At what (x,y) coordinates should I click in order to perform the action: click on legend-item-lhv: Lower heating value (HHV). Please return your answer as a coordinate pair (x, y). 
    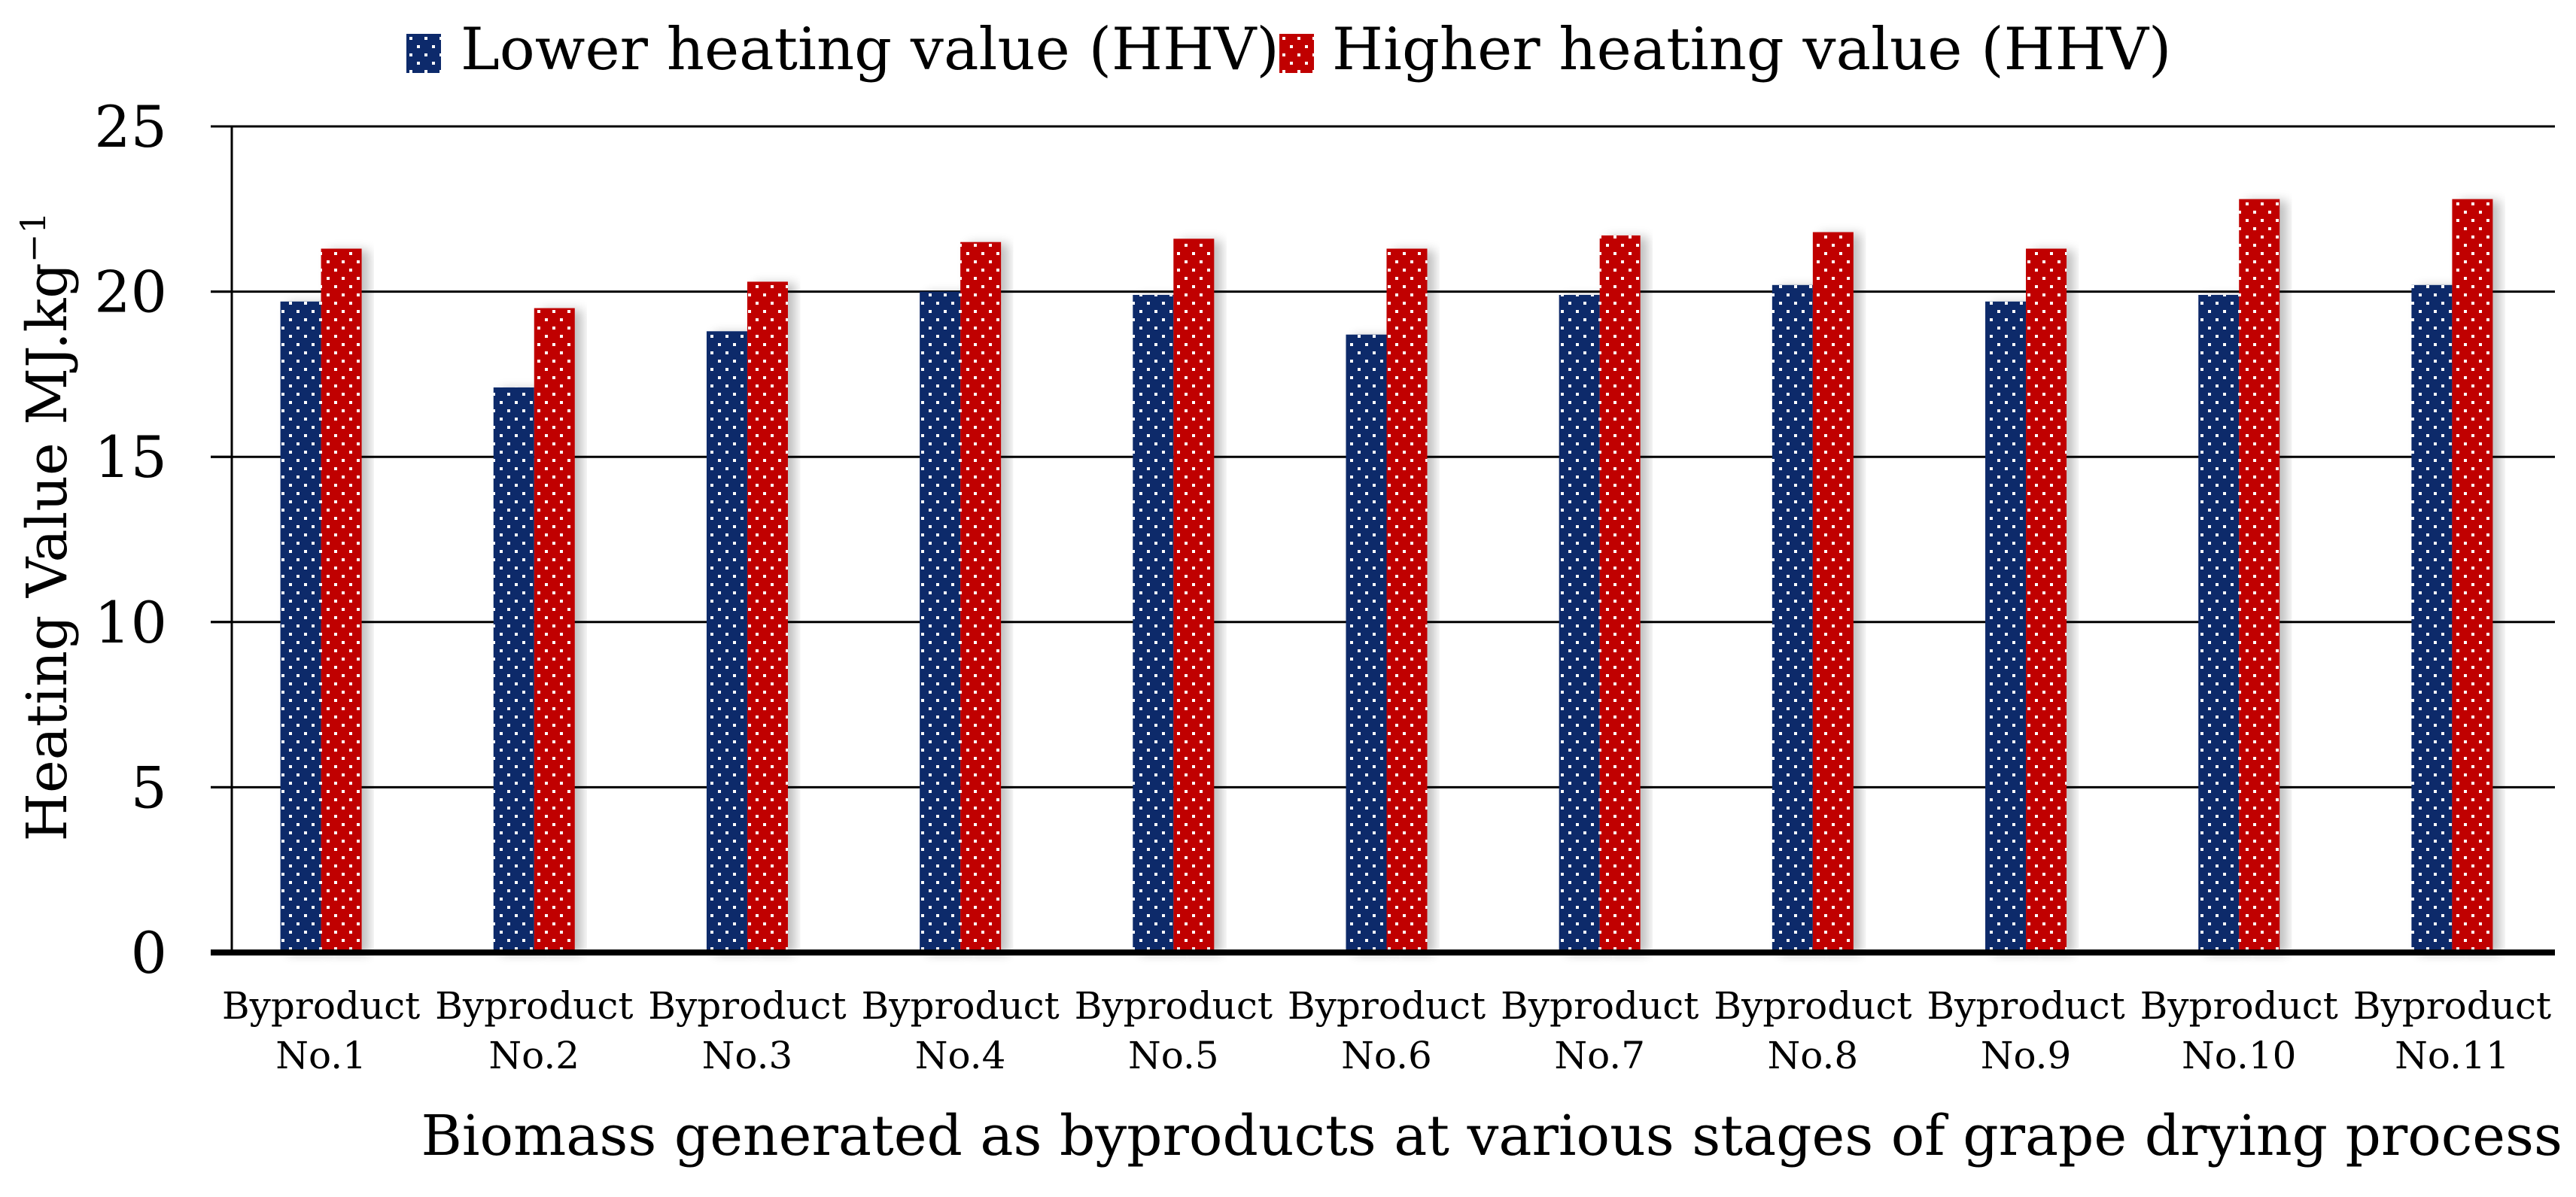
    Looking at the image, I should click on (842, 50).